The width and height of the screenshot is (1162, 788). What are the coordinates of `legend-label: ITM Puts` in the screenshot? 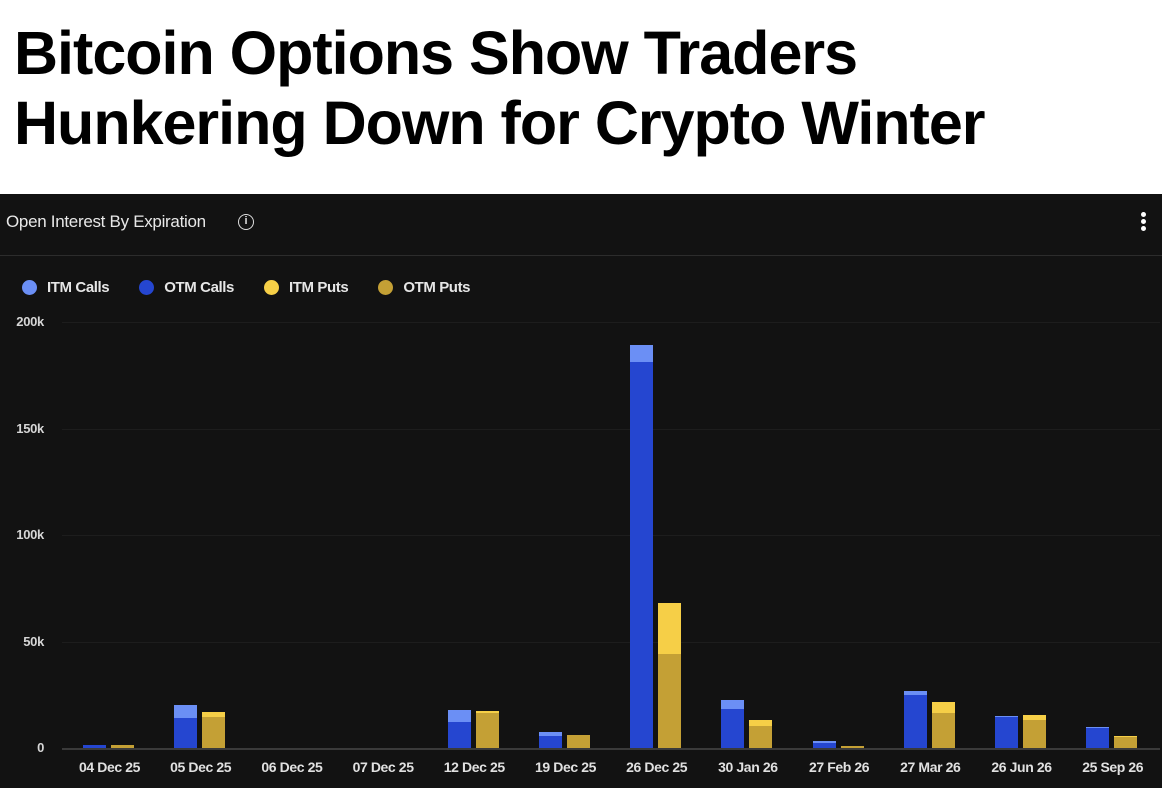 It's located at (319, 287).